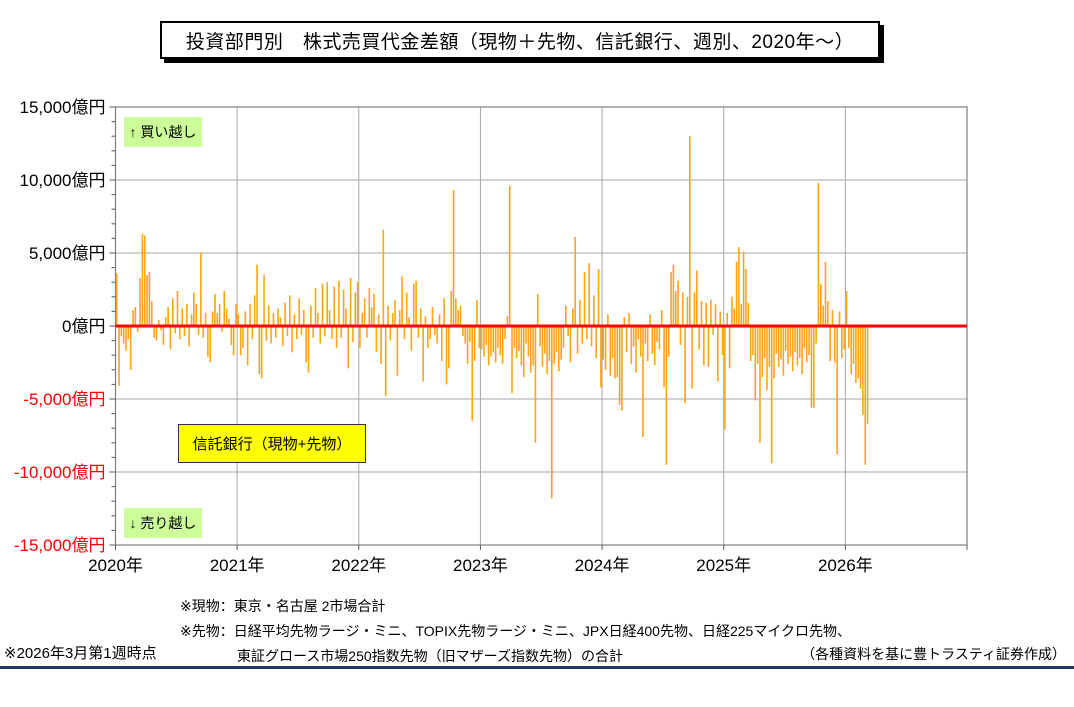 Image resolution: width=1074 pixels, height=707 pixels. I want to click on x-axis-label: 2024年, so click(602, 565).